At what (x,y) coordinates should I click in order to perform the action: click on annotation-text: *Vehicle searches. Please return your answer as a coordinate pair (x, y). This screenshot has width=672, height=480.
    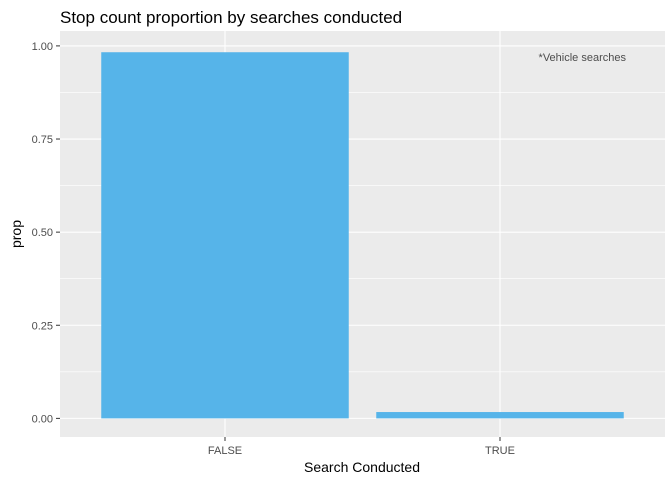
    Looking at the image, I should click on (583, 58).